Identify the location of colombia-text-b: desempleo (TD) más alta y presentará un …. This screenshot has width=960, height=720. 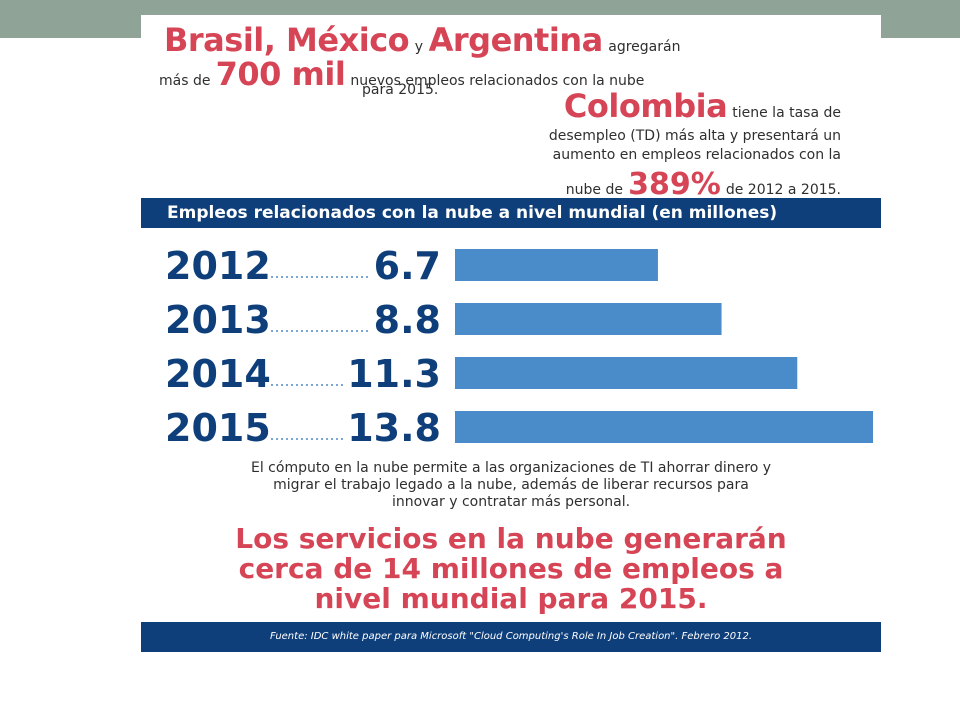
(694, 145).